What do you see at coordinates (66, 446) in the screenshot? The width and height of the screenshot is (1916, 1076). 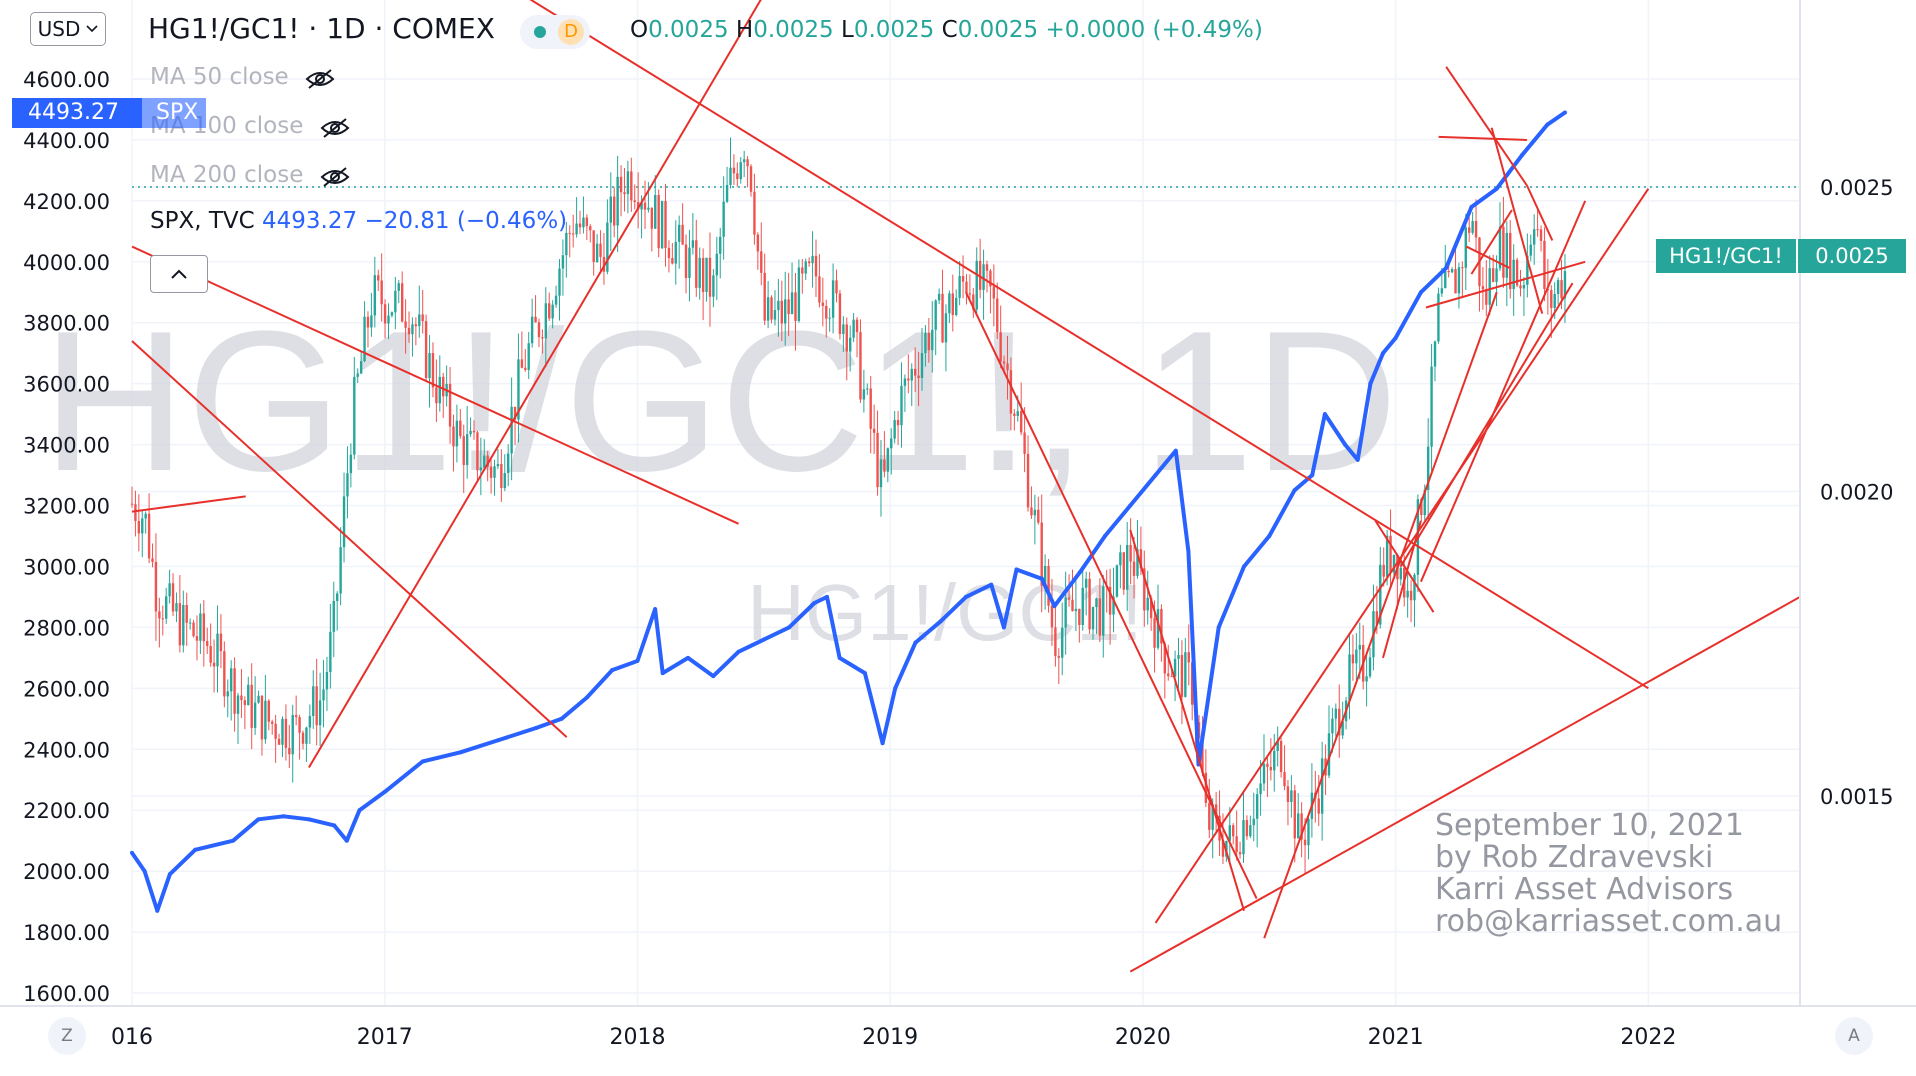 I see `left-axis-tick: 3400.00` at bounding box center [66, 446].